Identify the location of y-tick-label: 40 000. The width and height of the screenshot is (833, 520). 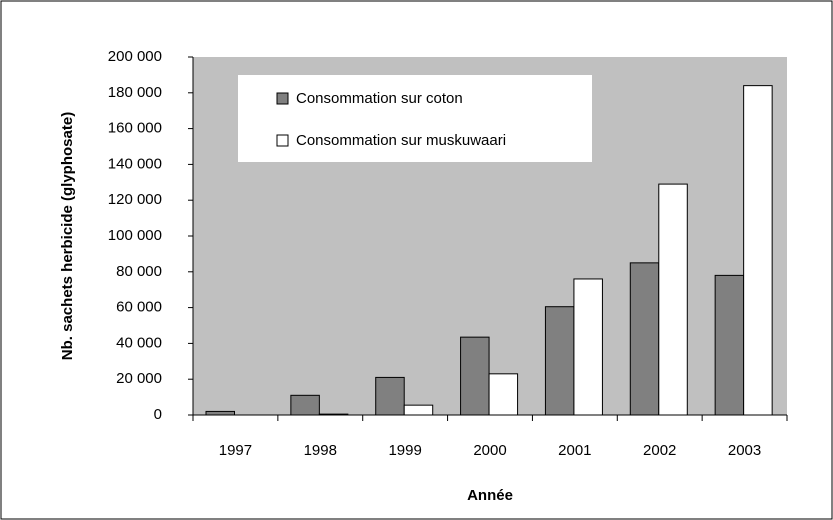
(139, 342).